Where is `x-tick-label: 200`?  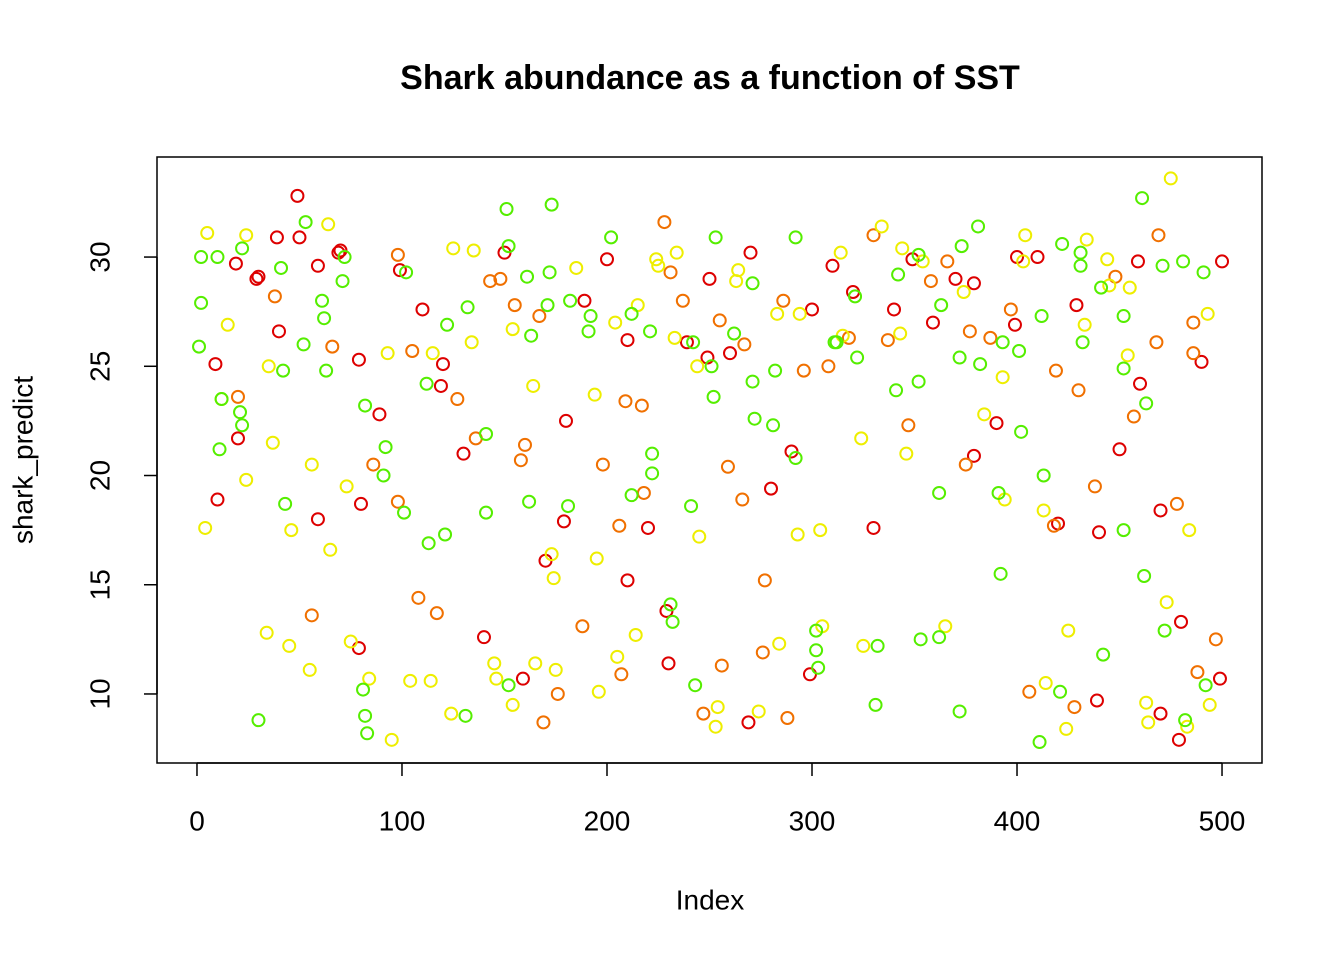 x-tick-label: 200 is located at coordinates (607, 820).